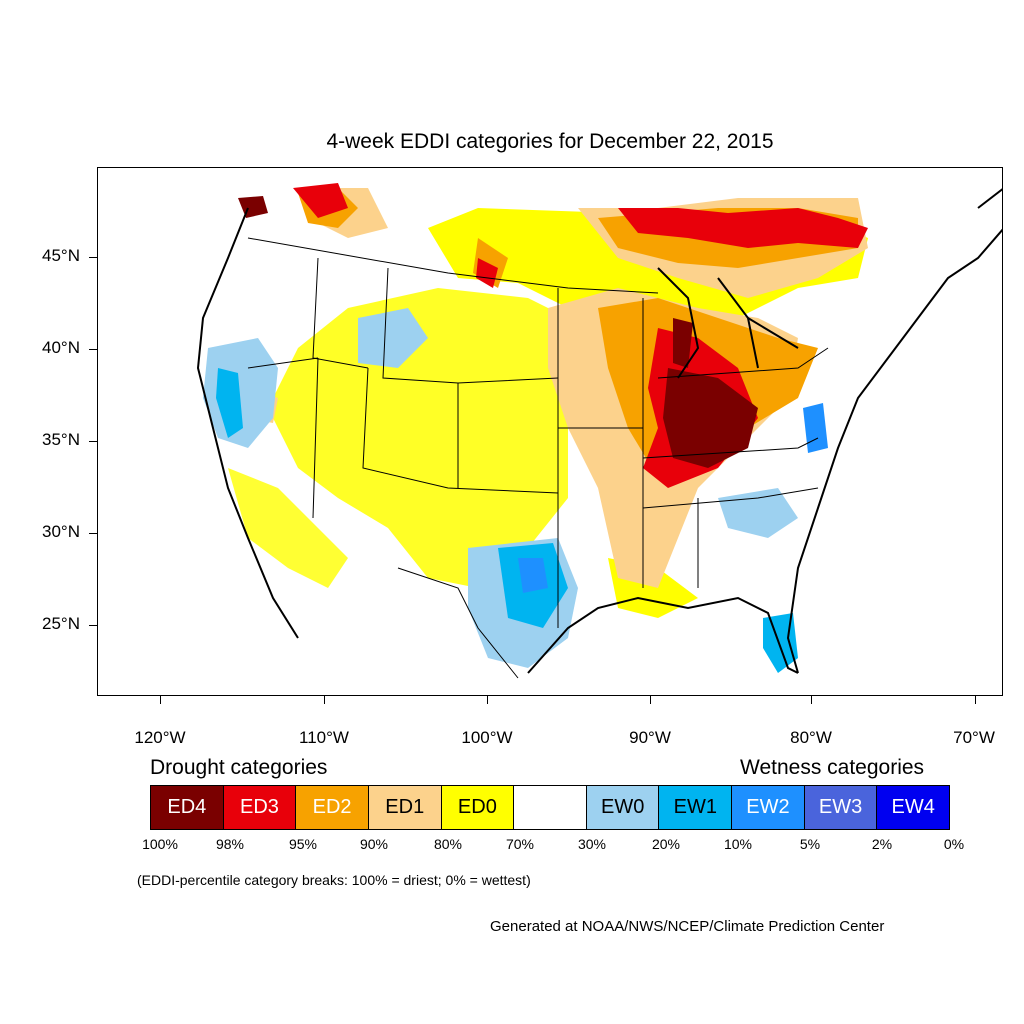 This screenshot has width=1024, height=1024. Describe the element at coordinates (811, 737) in the screenshot. I see `lon-label-80: 80°W` at that location.